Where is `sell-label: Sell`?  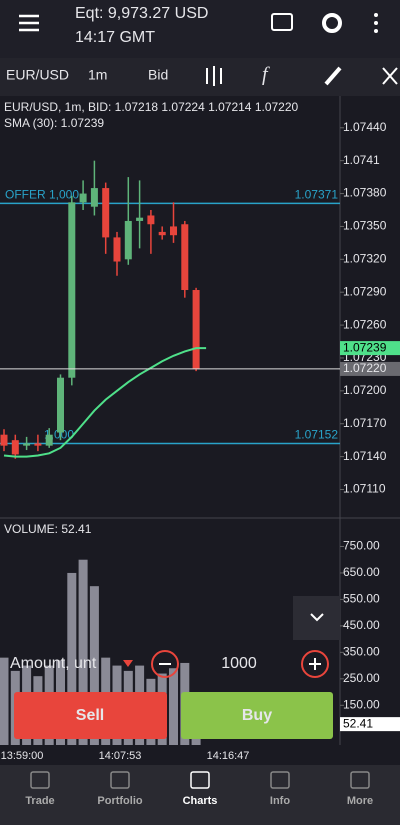
sell-label: Sell is located at coordinates (90, 715).